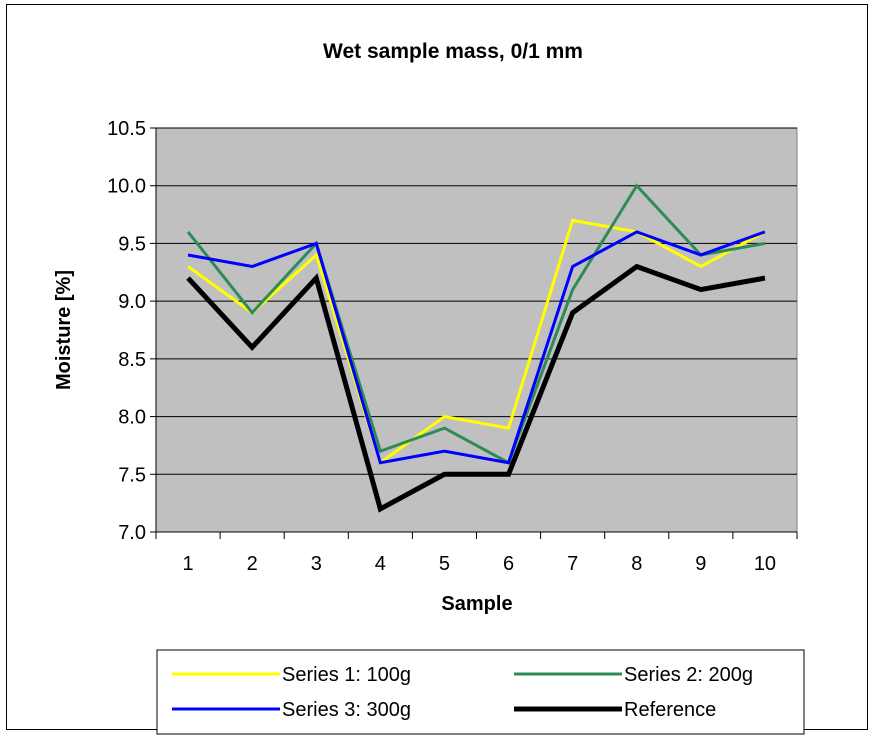 The image size is (875, 735). I want to click on x-tick-label: 9, so click(700, 564).